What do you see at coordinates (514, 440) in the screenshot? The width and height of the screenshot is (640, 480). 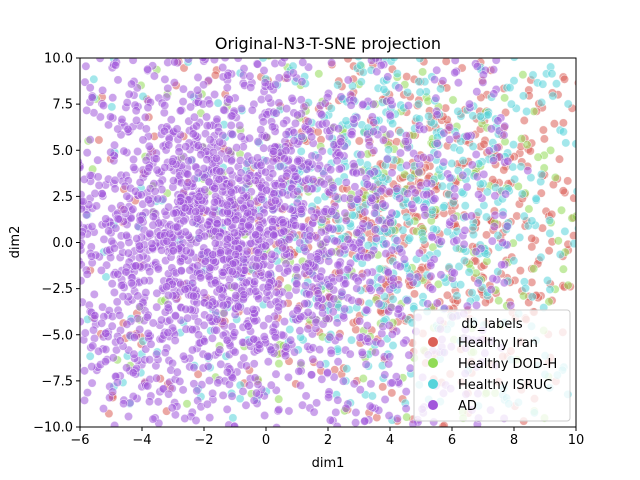 I see `x-tick-label: 8` at bounding box center [514, 440].